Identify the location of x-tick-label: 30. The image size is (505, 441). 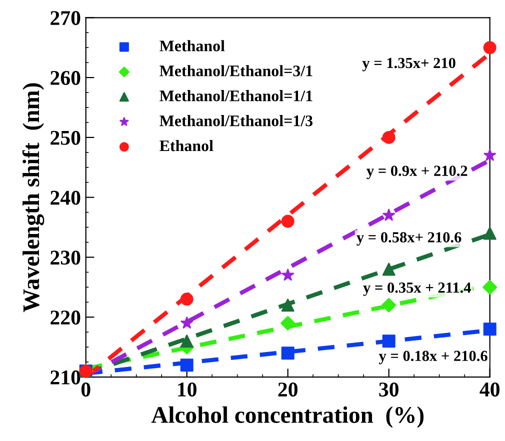
(388, 389).